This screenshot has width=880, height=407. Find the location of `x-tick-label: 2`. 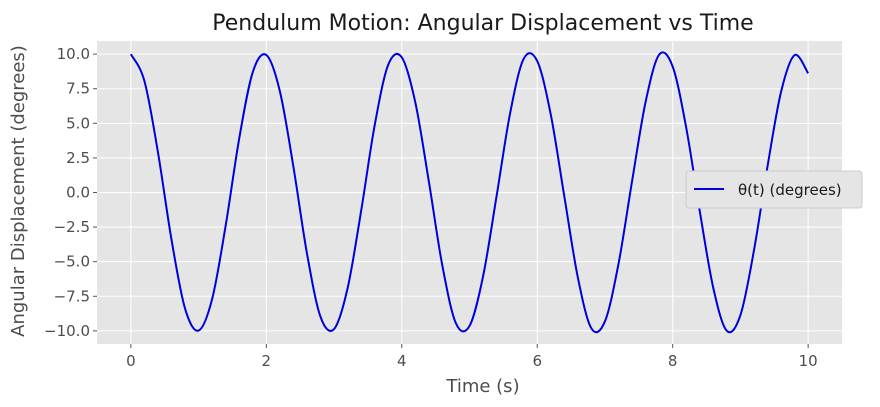

x-tick-label: 2 is located at coordinates (267, 361).